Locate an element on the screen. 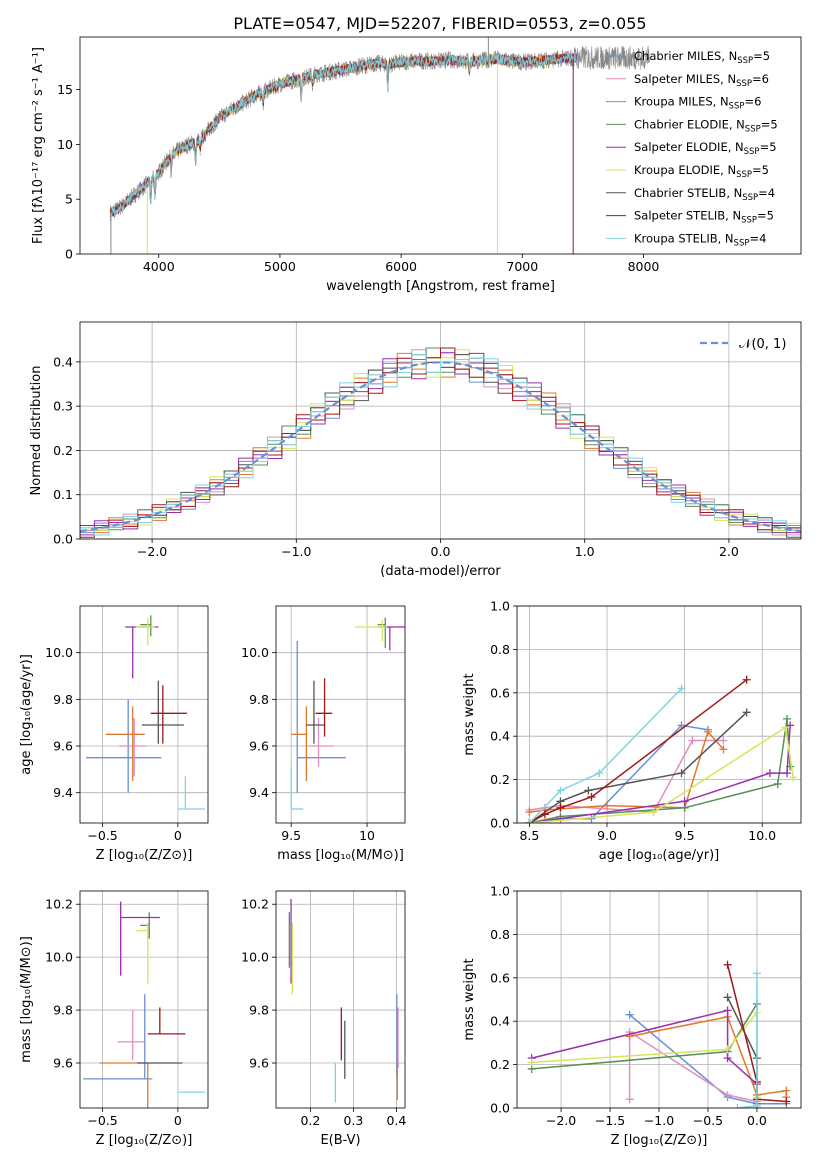 Image resolution: width=819 pixels, height=1170 pixels. y-axis-label: age [log₁₀(age/yr)] is located at coordinates (26, 714).